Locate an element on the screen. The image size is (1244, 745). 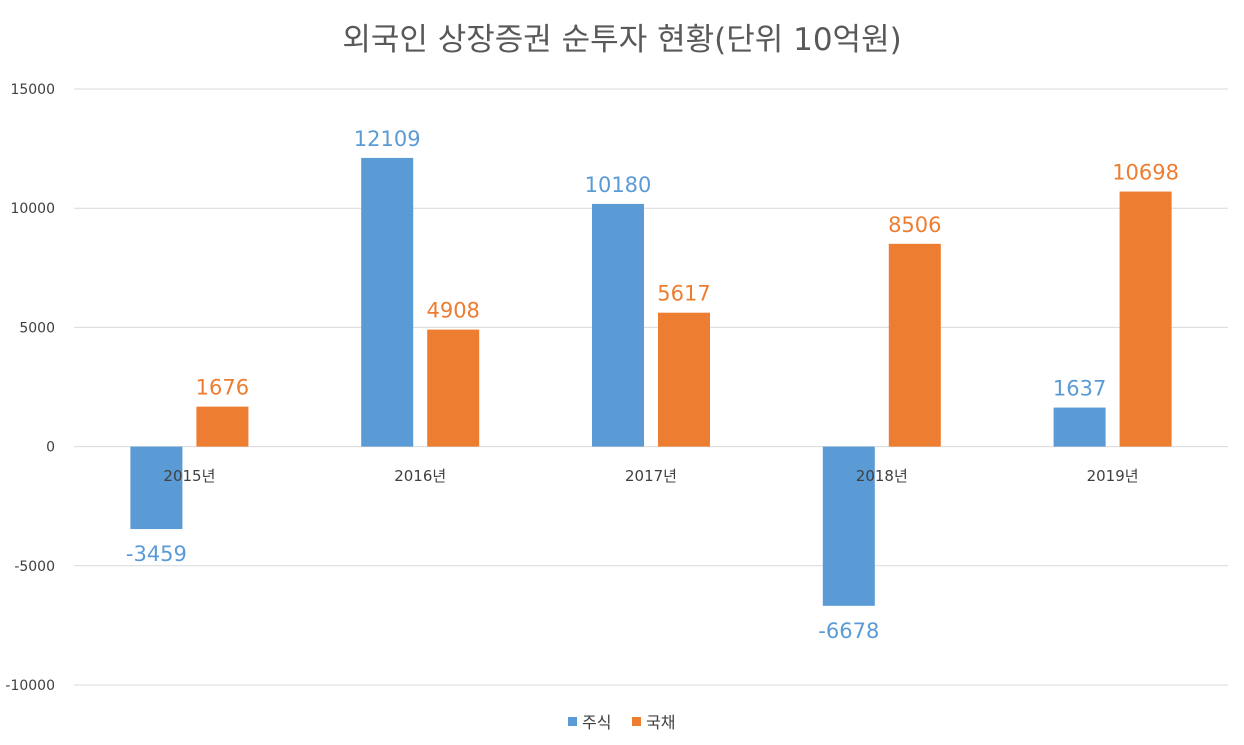
x-tick-label: 2018년 is located at coordinates (882, 476).